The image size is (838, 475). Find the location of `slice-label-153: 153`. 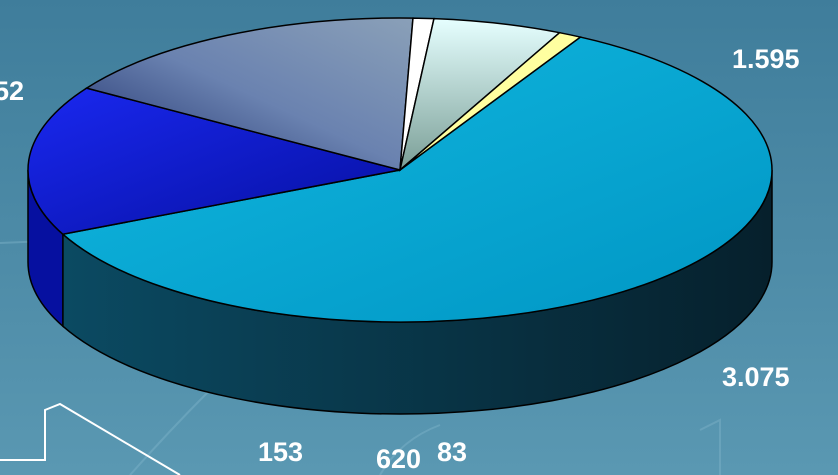

slice-label-153: 153 is located at coordinates (281, 452).